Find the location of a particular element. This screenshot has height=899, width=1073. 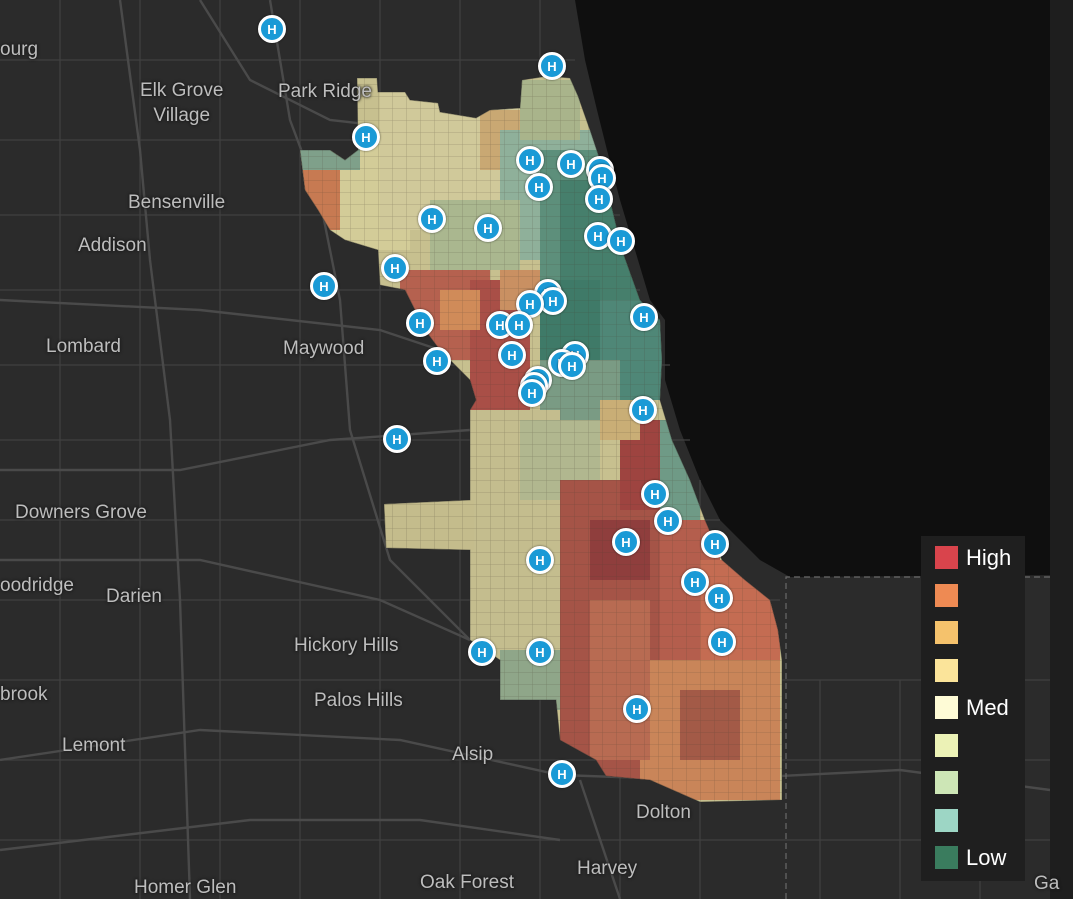

place-label-lombard: Lombard is located at coordinates (83, 346).